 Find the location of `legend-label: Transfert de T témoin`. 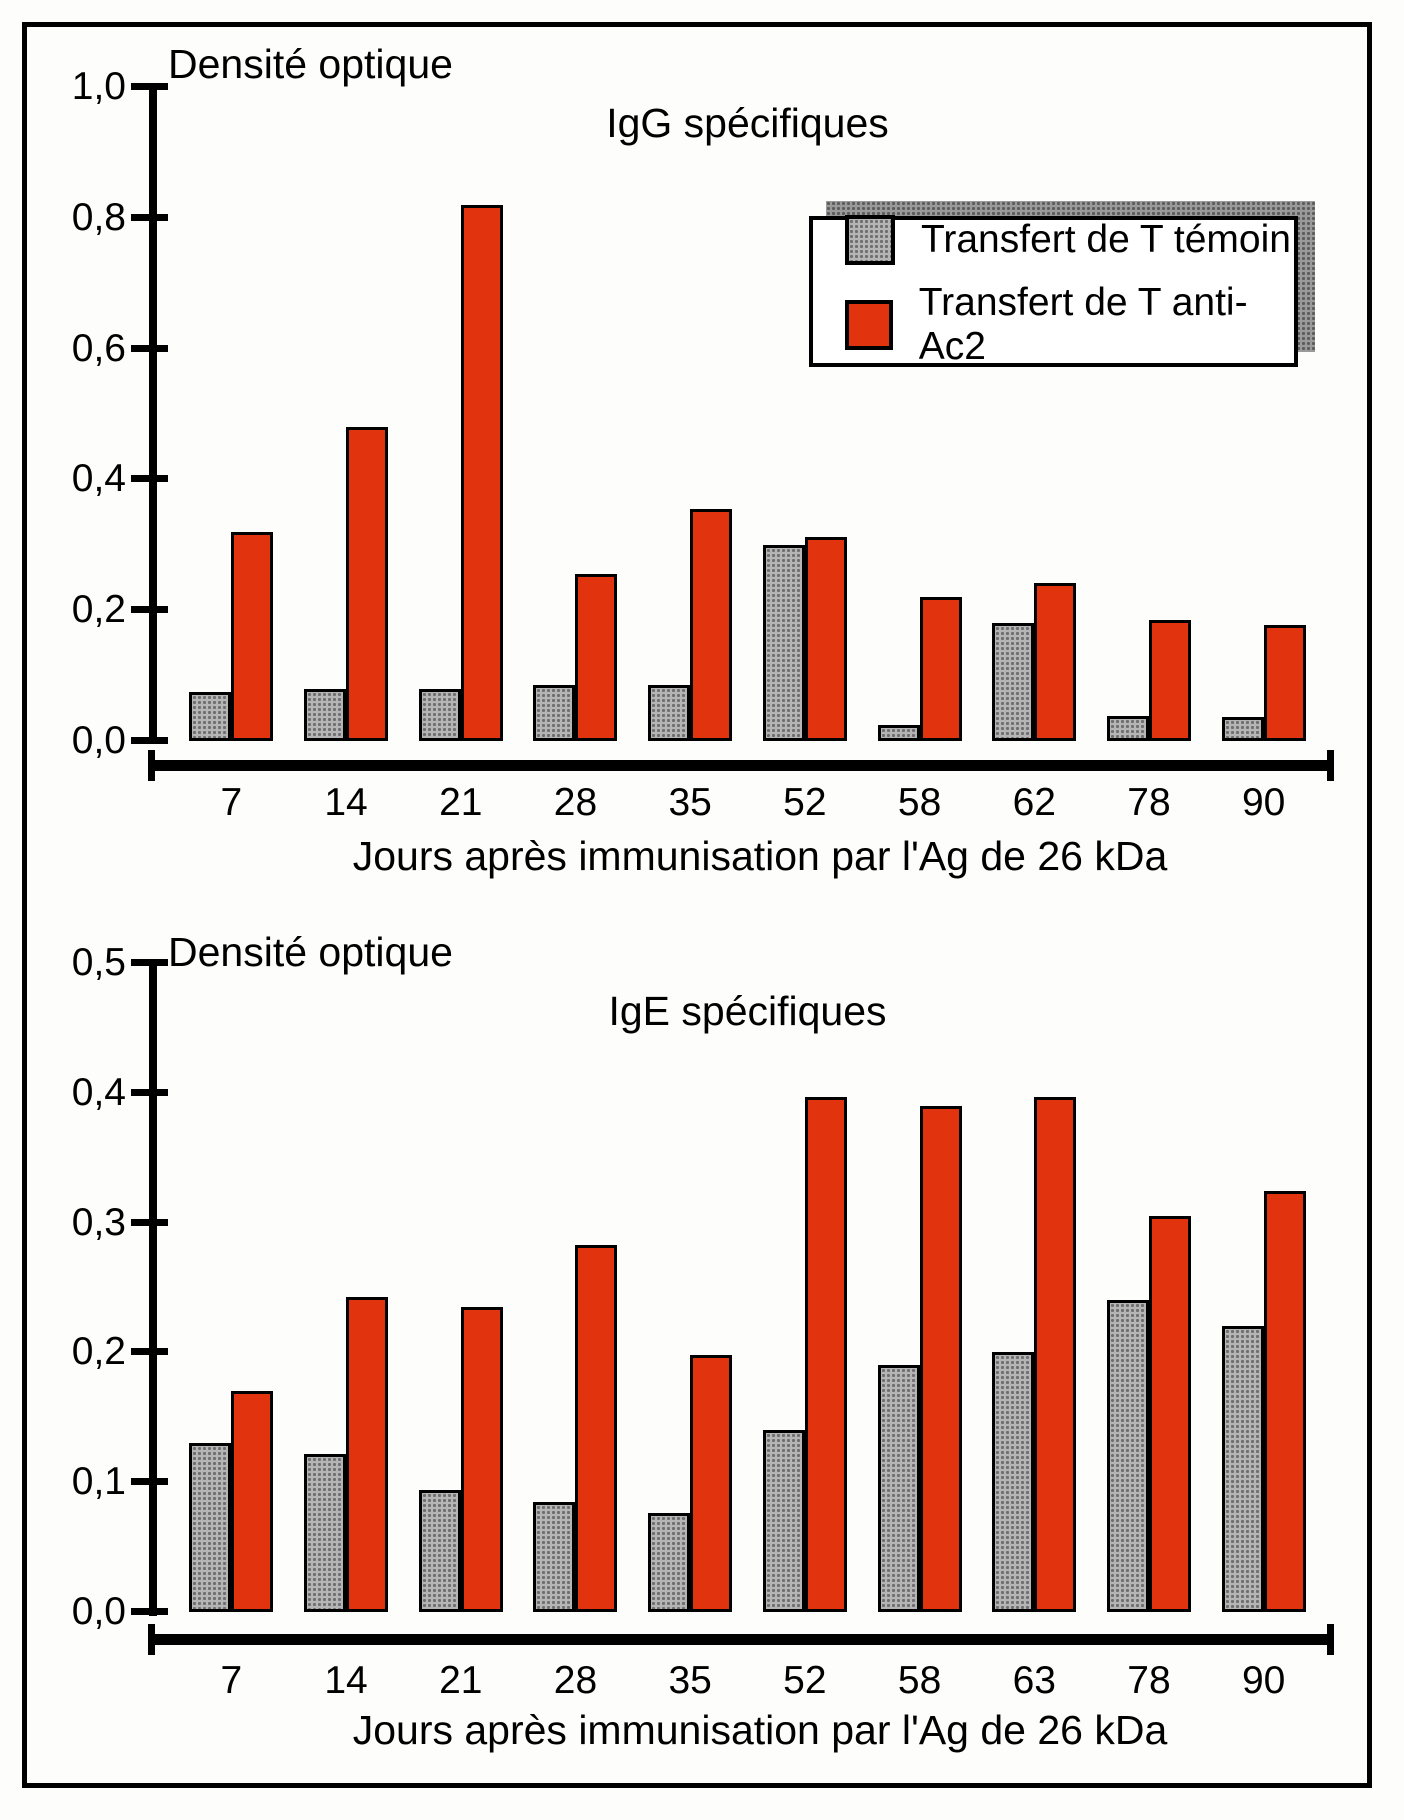

legend-label: Transfert de T témoin is located at coordinates (1106, 239).